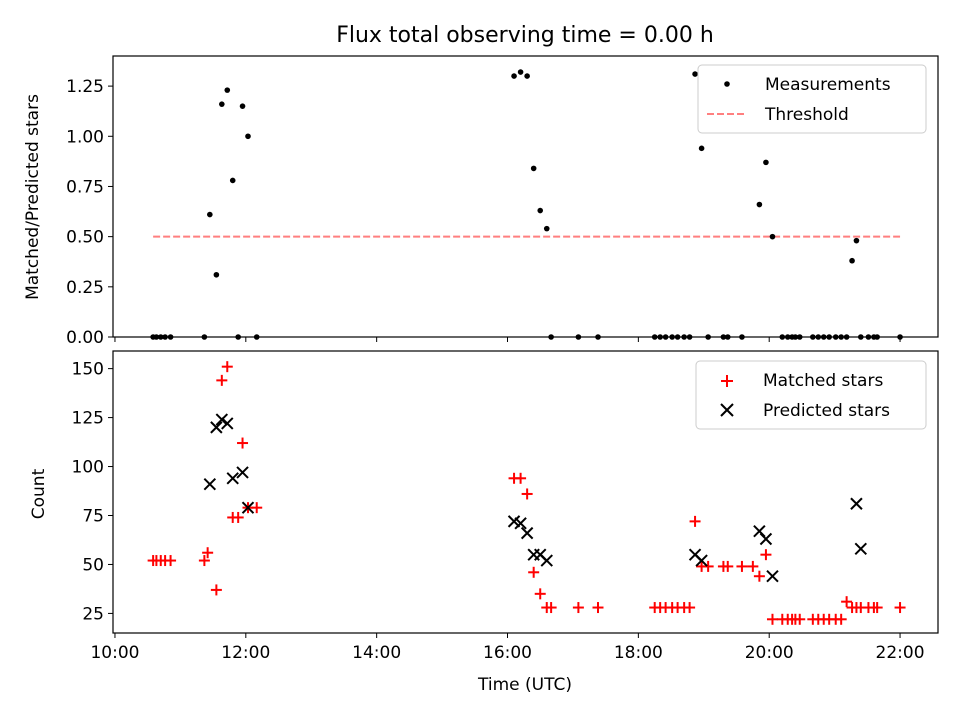 Image resolution: width=960 pixels, height=720 pixels. Describe the element at coordinates (93, 565) in the screenshot. I see `count-y-tick-label: 50` at that location.